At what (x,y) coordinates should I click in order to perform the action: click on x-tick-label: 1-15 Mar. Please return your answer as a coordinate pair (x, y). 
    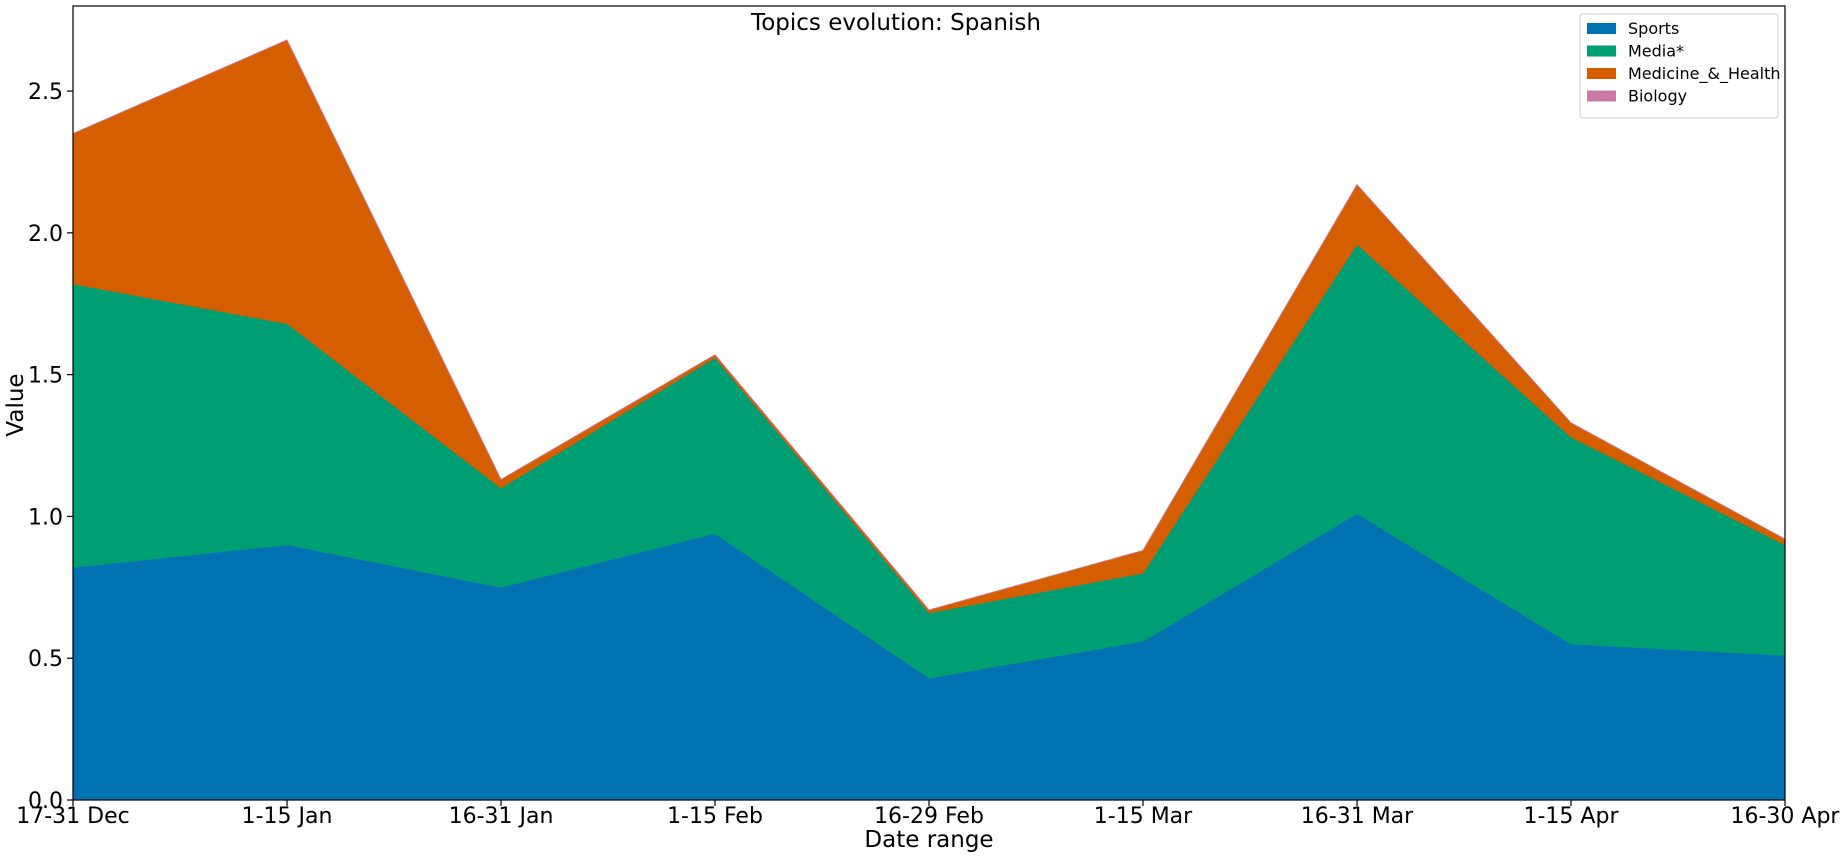
    Looking at the image, I should click on (1143, 816).